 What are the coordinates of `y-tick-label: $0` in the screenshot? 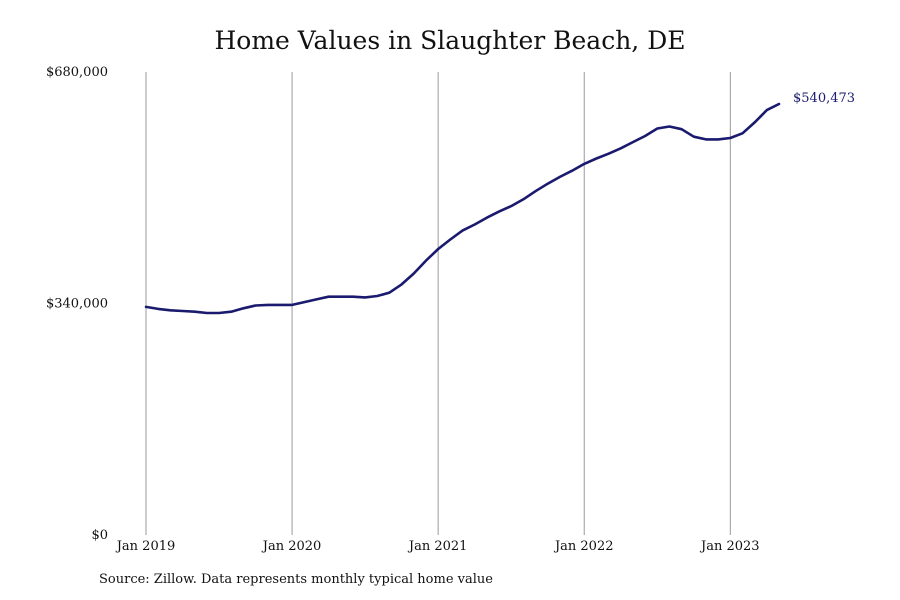 It's located at (99, 535).